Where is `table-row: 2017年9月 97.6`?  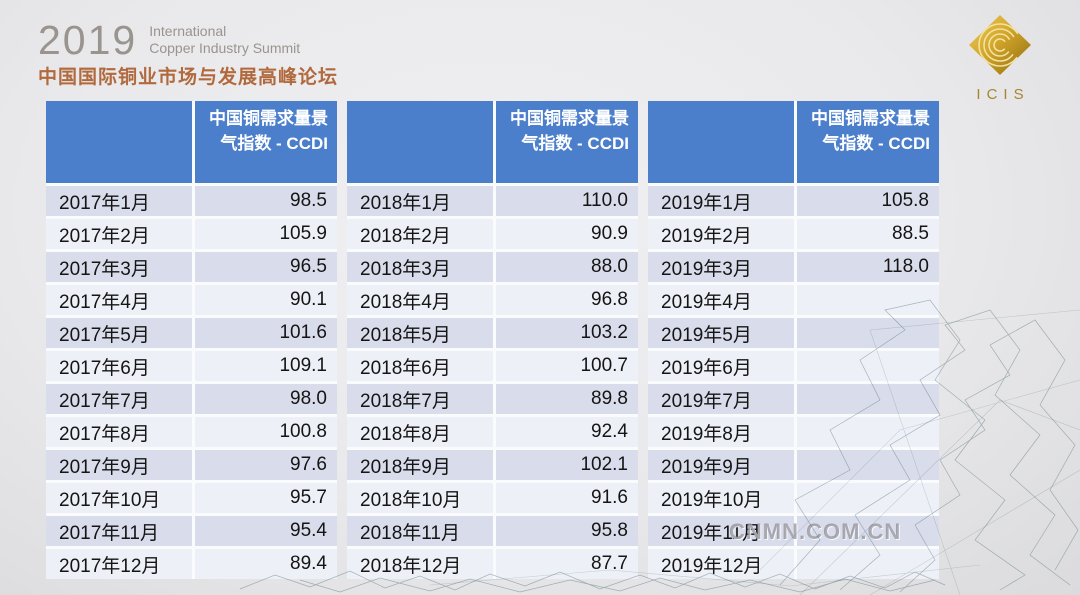 table-row: 2017年9月 97.6 is located at coordinates (191, 465).